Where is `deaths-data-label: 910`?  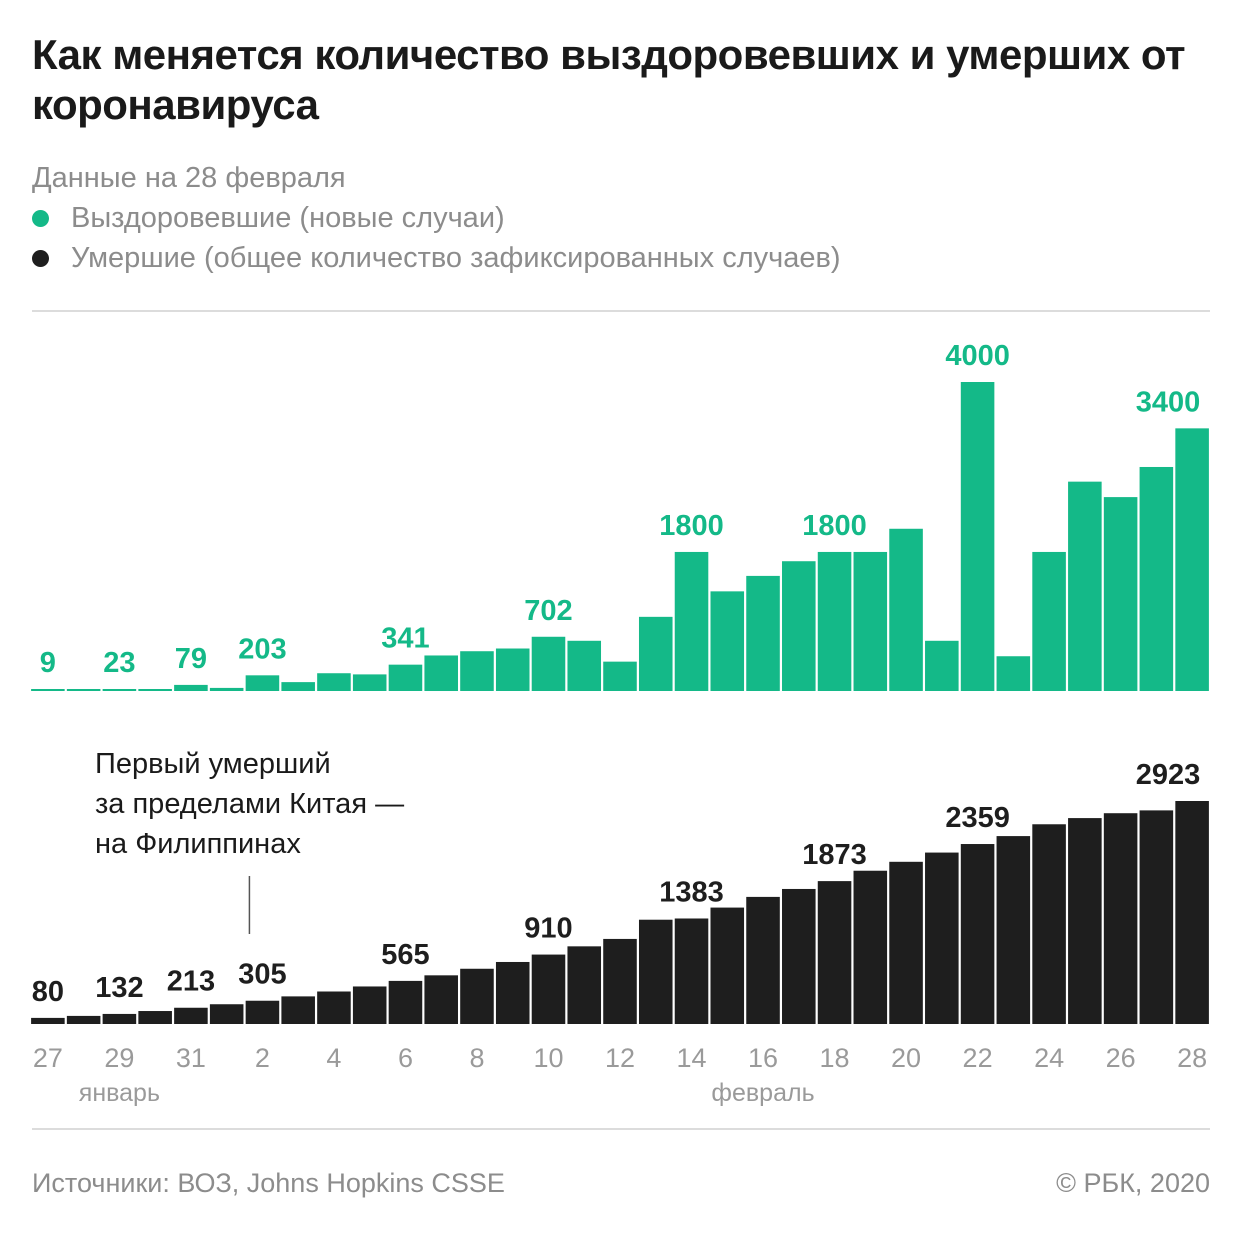
deaths-data-label: 910 is located at coordinates (548, 929).